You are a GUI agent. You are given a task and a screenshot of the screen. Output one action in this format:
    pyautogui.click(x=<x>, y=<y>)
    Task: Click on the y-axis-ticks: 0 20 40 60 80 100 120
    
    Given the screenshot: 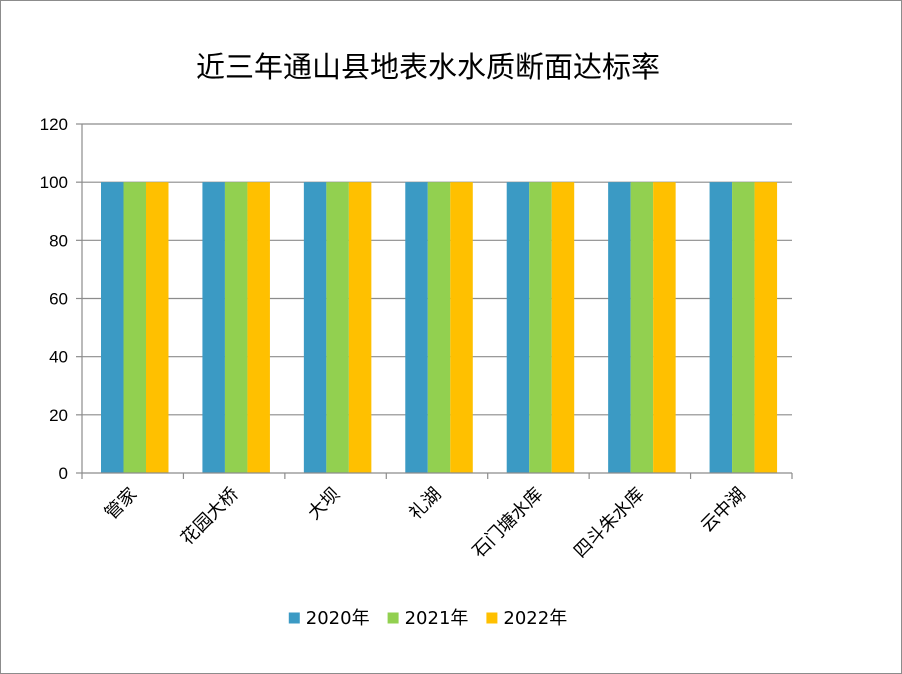 What is the action you would take?
    pyautogui.click(x=54, y=299)
    